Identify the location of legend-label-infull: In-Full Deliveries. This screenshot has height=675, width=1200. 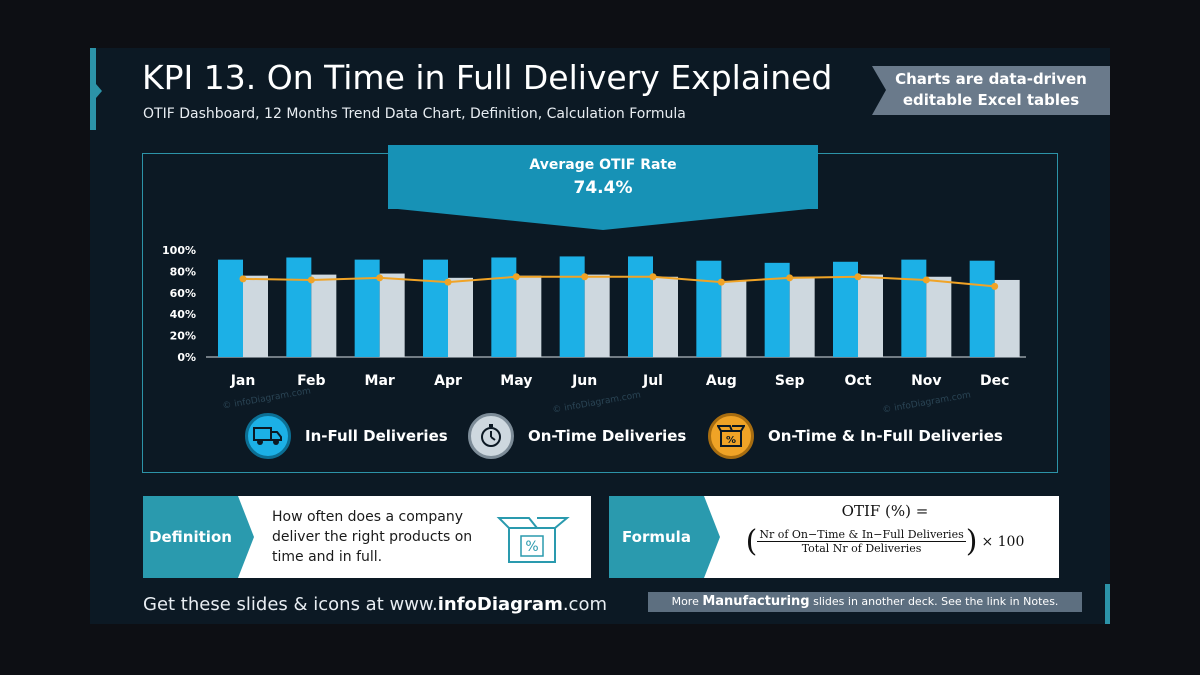
(376, 436).